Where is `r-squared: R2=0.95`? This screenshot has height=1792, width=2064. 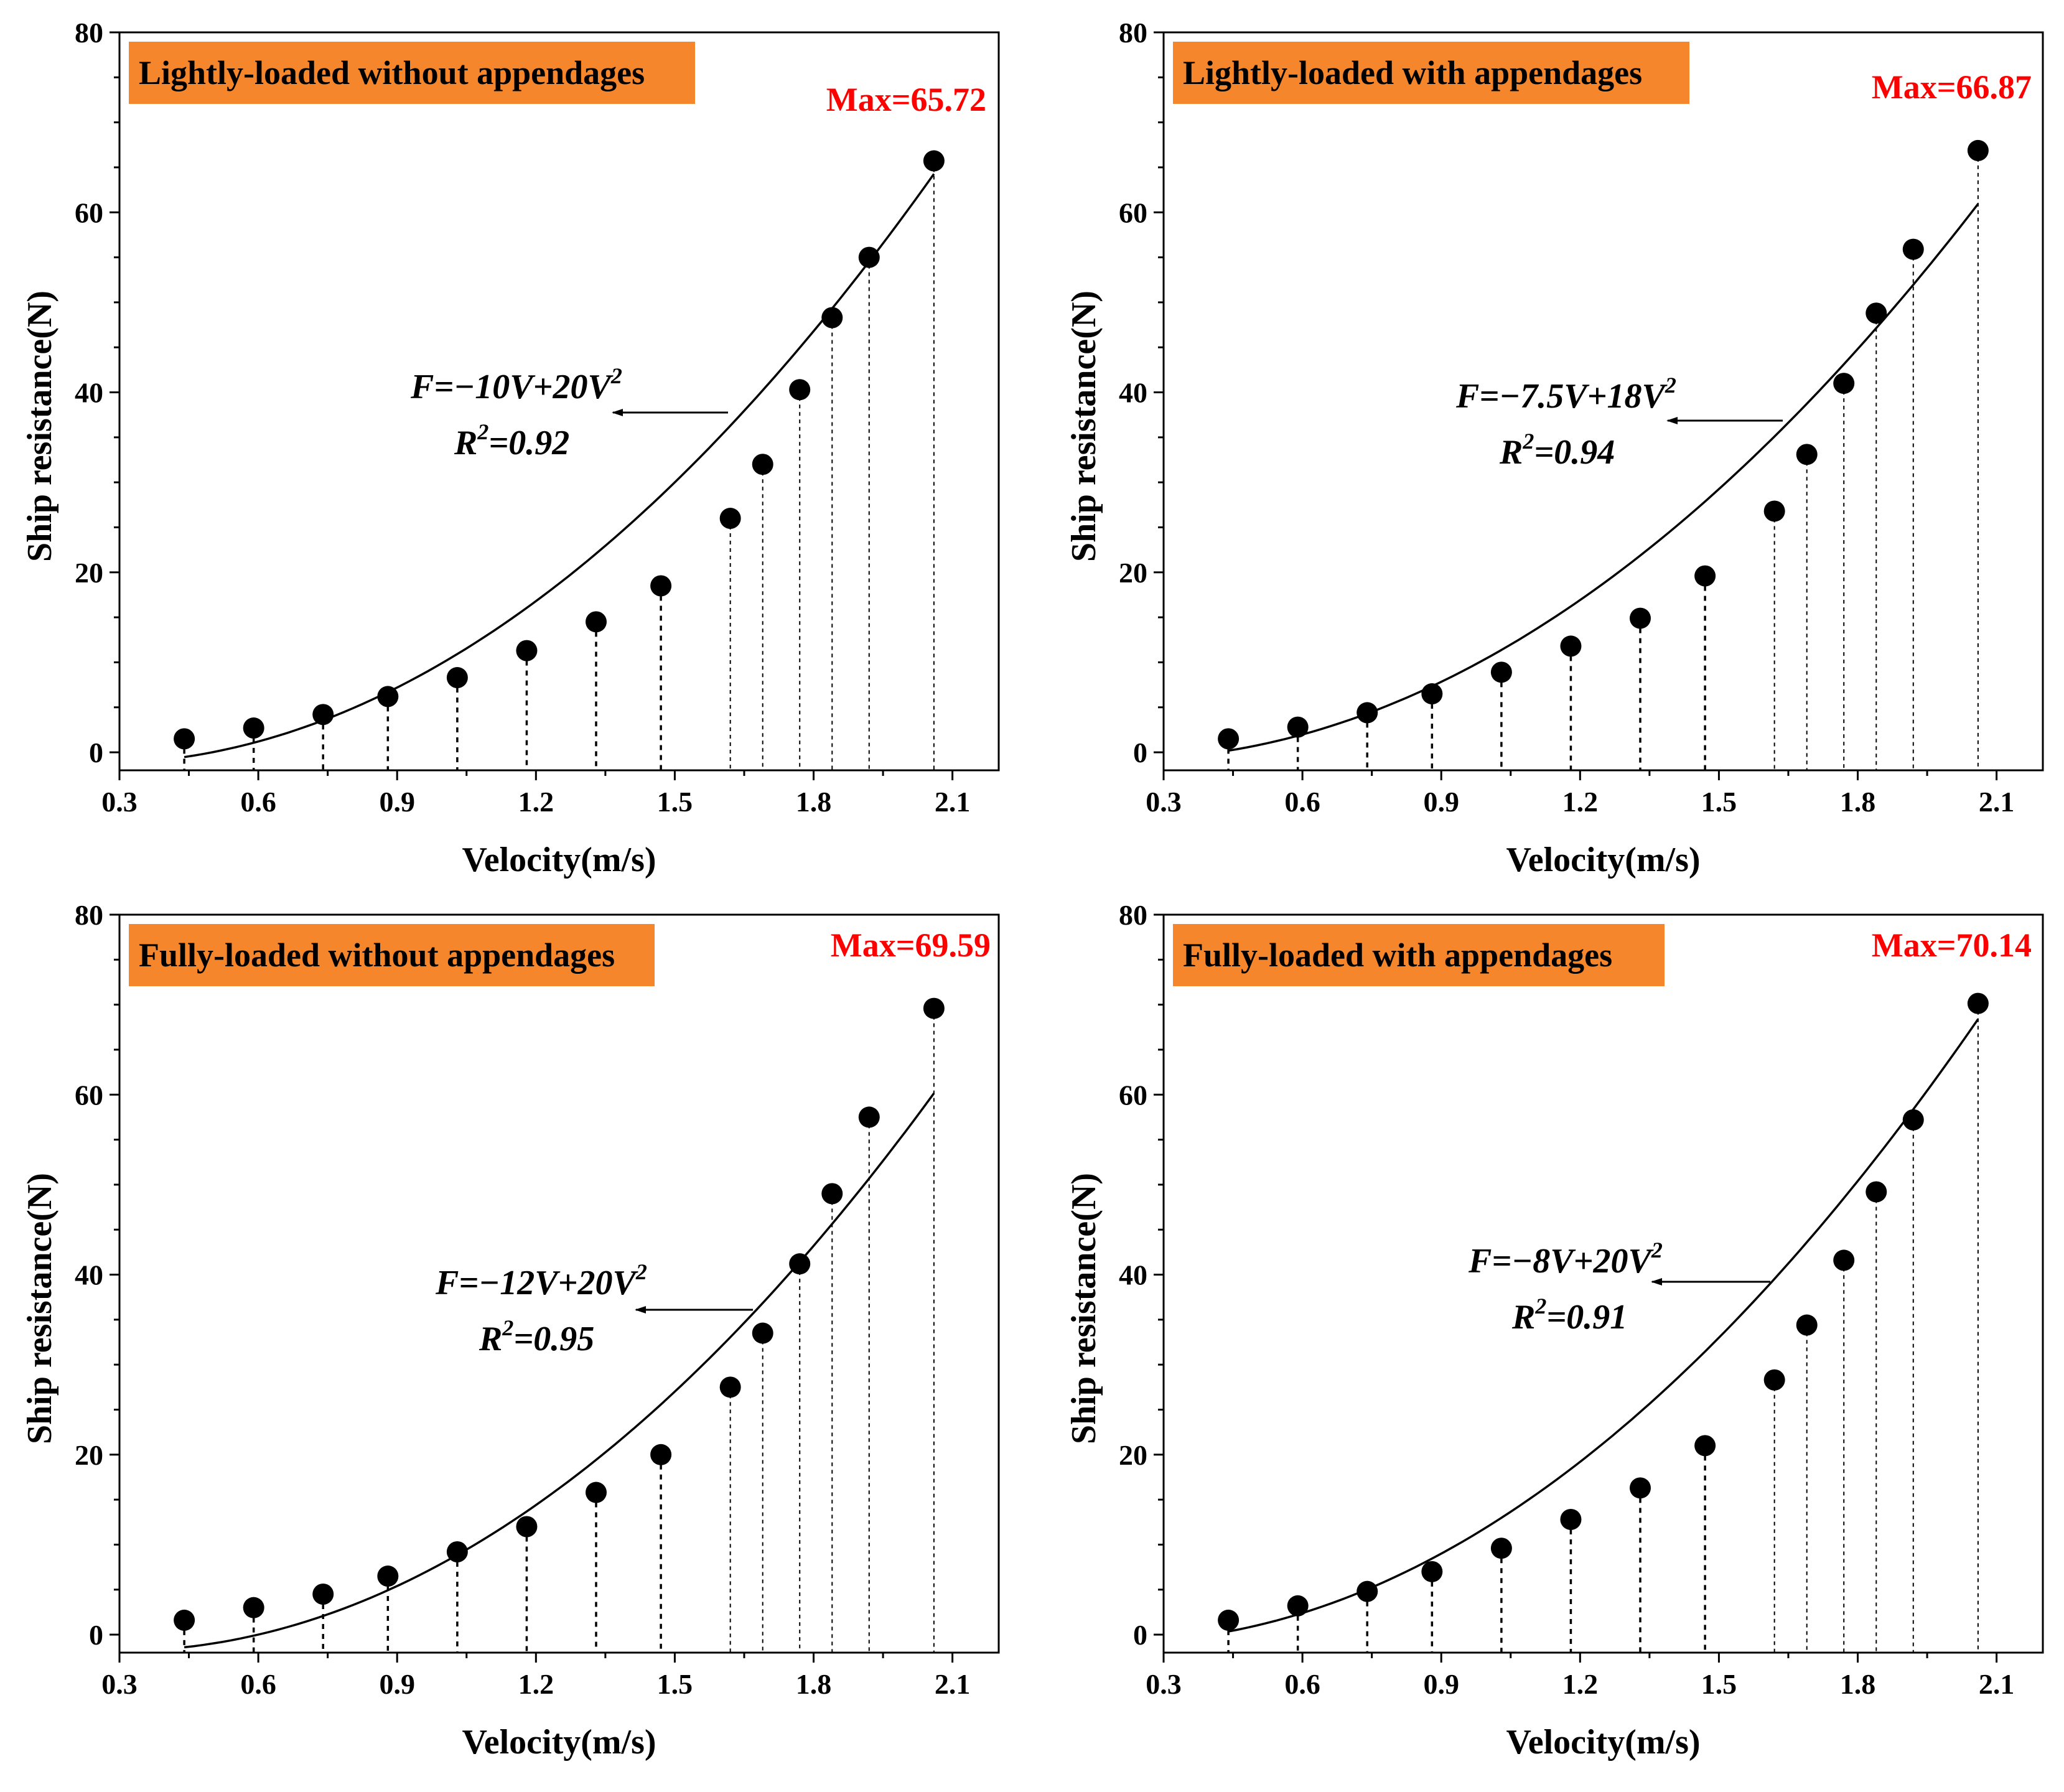
r-squared: R2=0.95 is located at coordinates (536, 1336).